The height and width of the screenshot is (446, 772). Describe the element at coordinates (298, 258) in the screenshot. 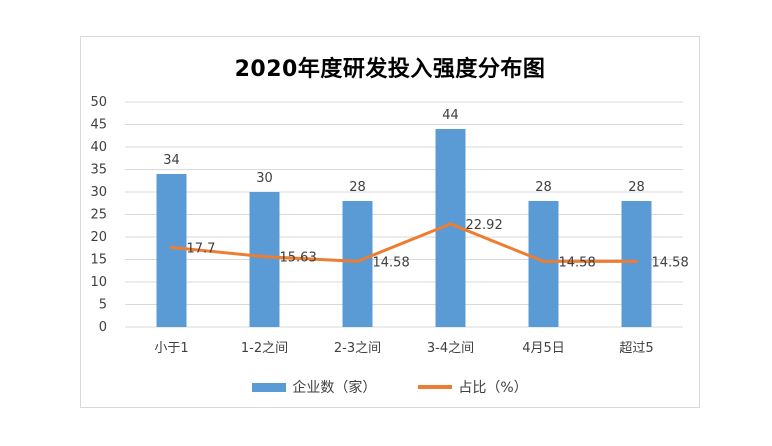

I see `line-data-label: 15.63` at that location.